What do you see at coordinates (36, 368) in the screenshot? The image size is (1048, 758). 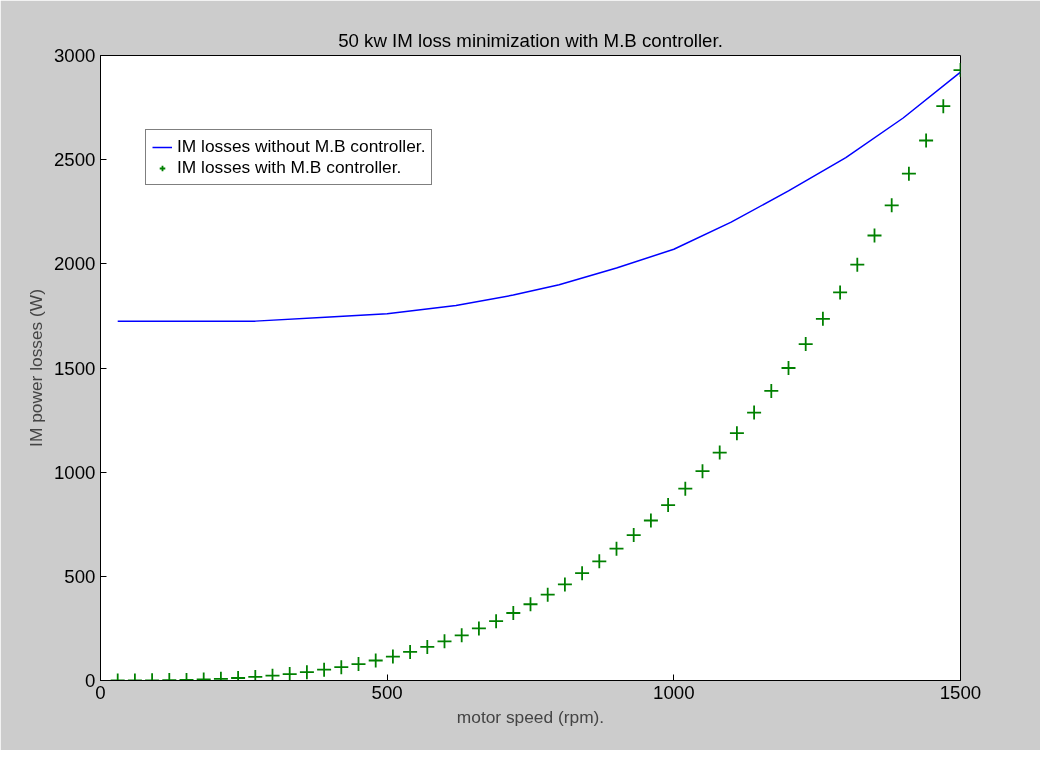 I see `y-axis-title: IM power losses (W)` at bounding box center [36, 368].